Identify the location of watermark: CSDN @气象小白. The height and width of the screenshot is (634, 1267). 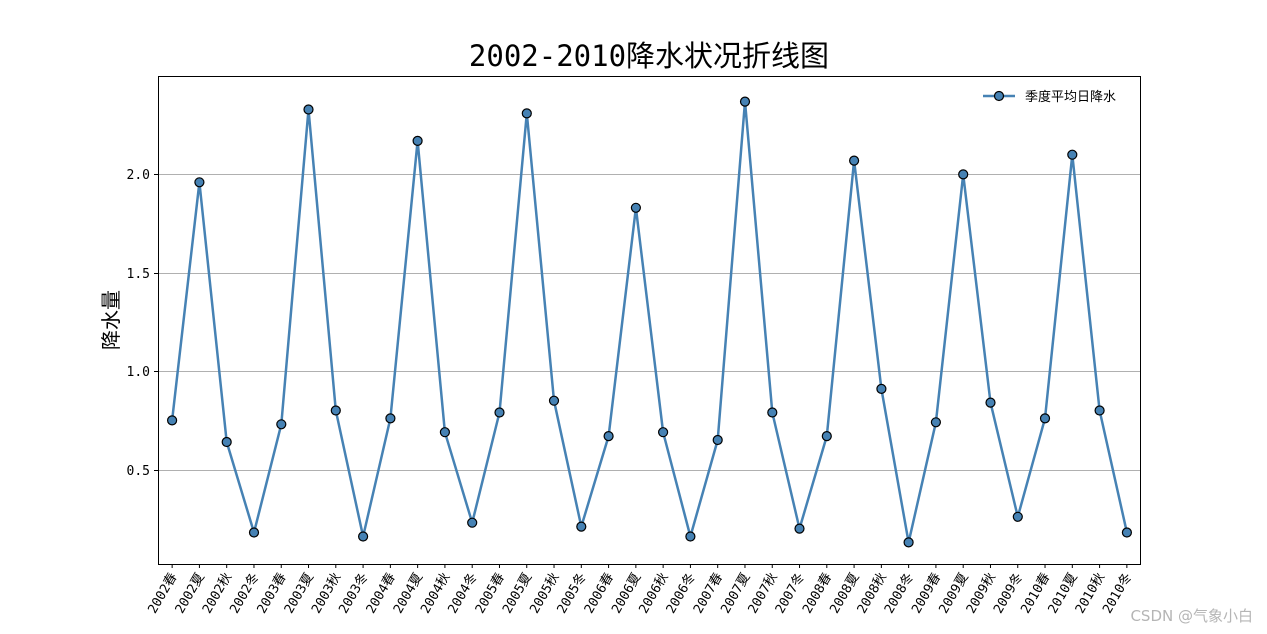
(1191, 616).